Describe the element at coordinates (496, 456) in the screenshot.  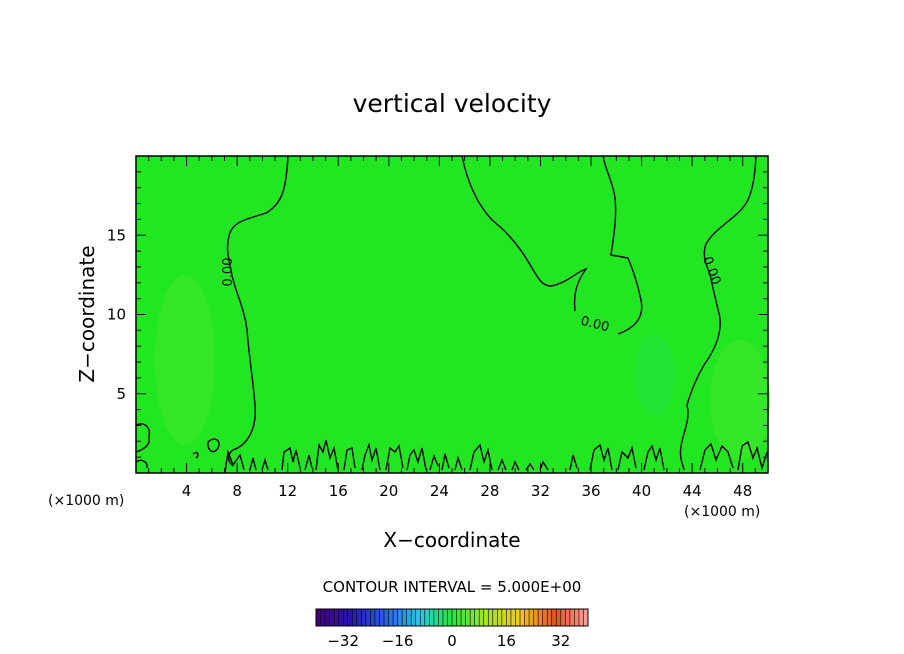
I see `contour-noise-bottom` at that location.